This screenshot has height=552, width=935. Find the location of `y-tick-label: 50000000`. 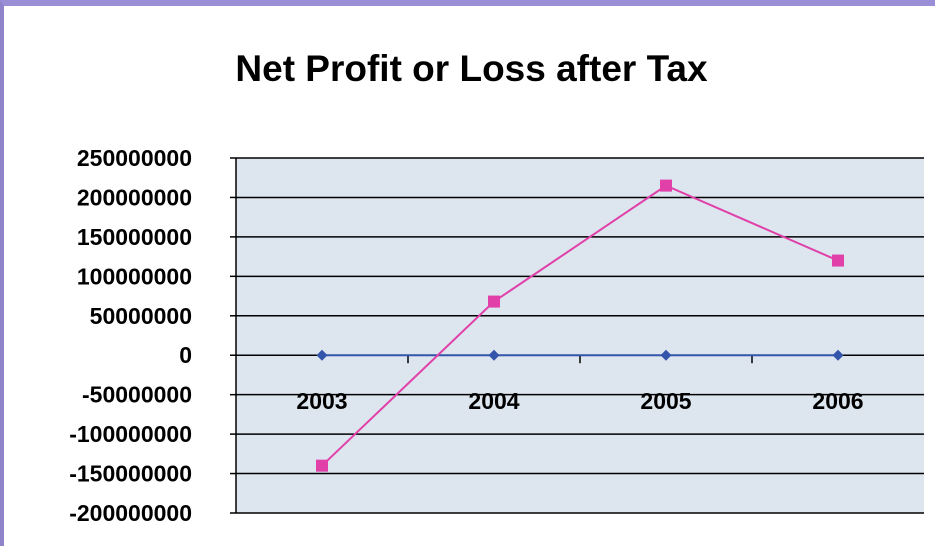

y-tick-label: 50000000 is located at coordinates (141, 316).